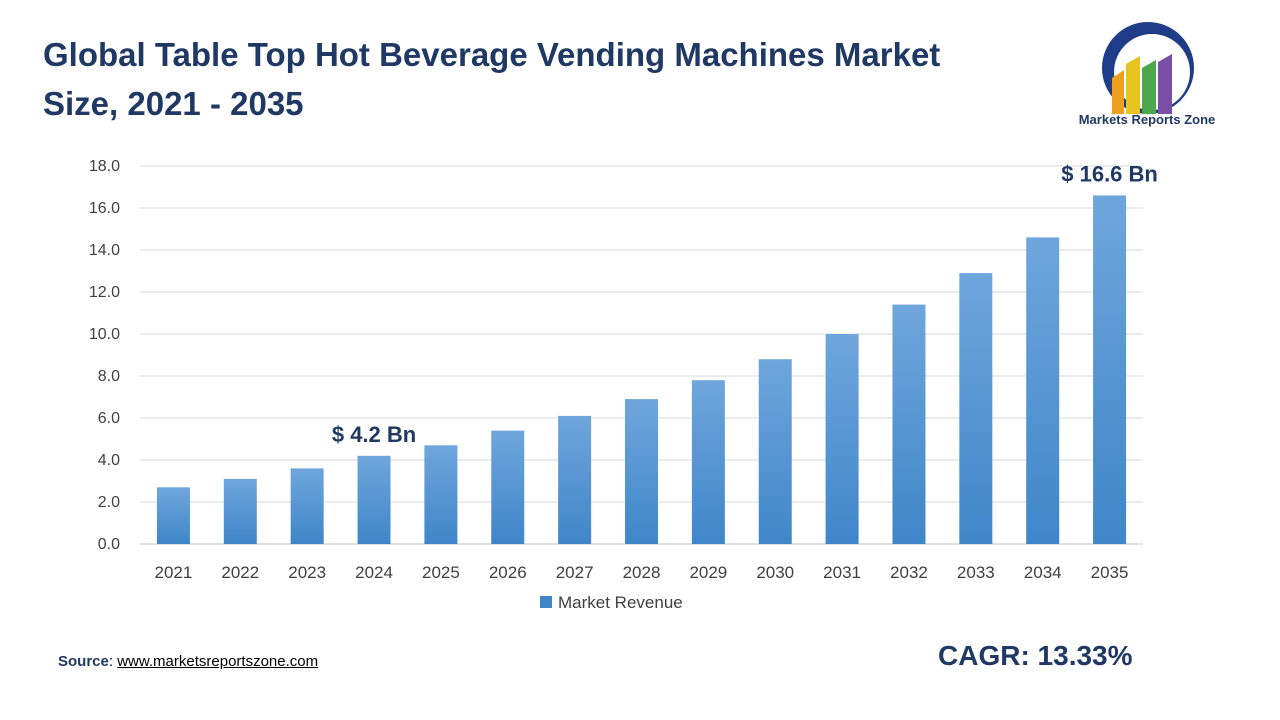  I want to click on bar-2024, so click(374, 499).